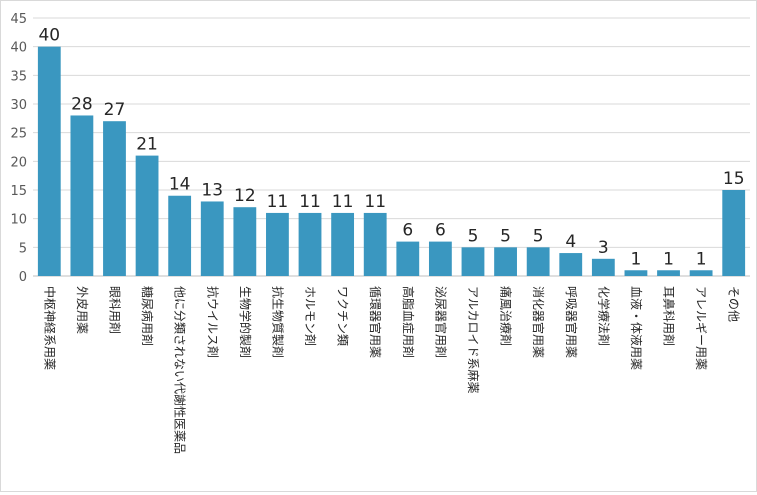 This screenshot has width=757, height=495. I want to click on y-tick-label: 45, so click(18, 19).